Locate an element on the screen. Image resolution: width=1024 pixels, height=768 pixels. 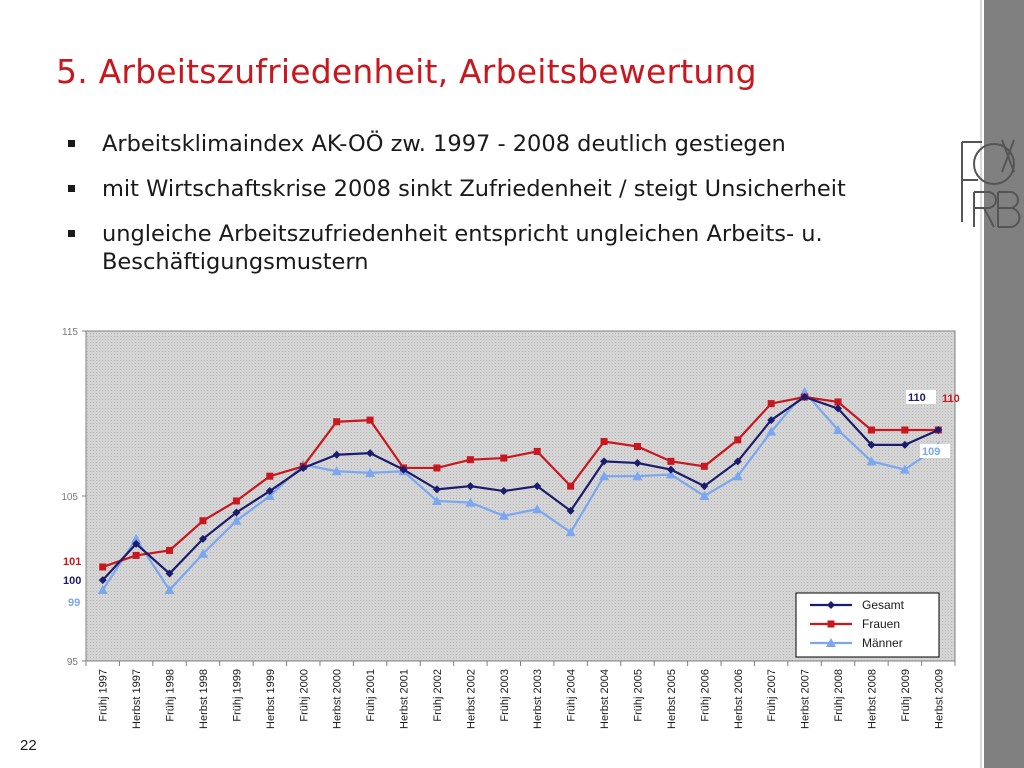
page-number: 22 is located at coordinates (28, 745).